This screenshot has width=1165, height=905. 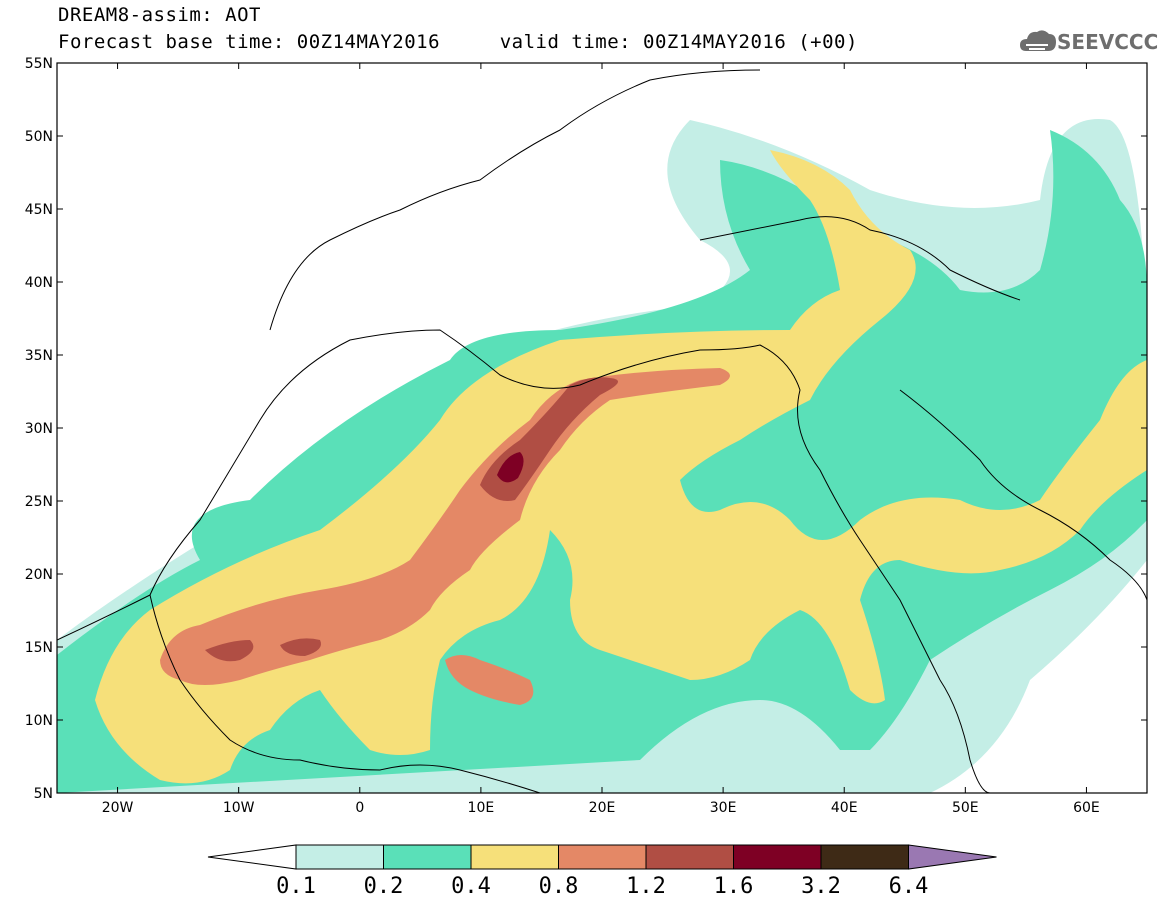 What do you see at coordinates (39, 429) in the screenshot?
I see `latitude-label: 30N` at bounding box center [39, 429].